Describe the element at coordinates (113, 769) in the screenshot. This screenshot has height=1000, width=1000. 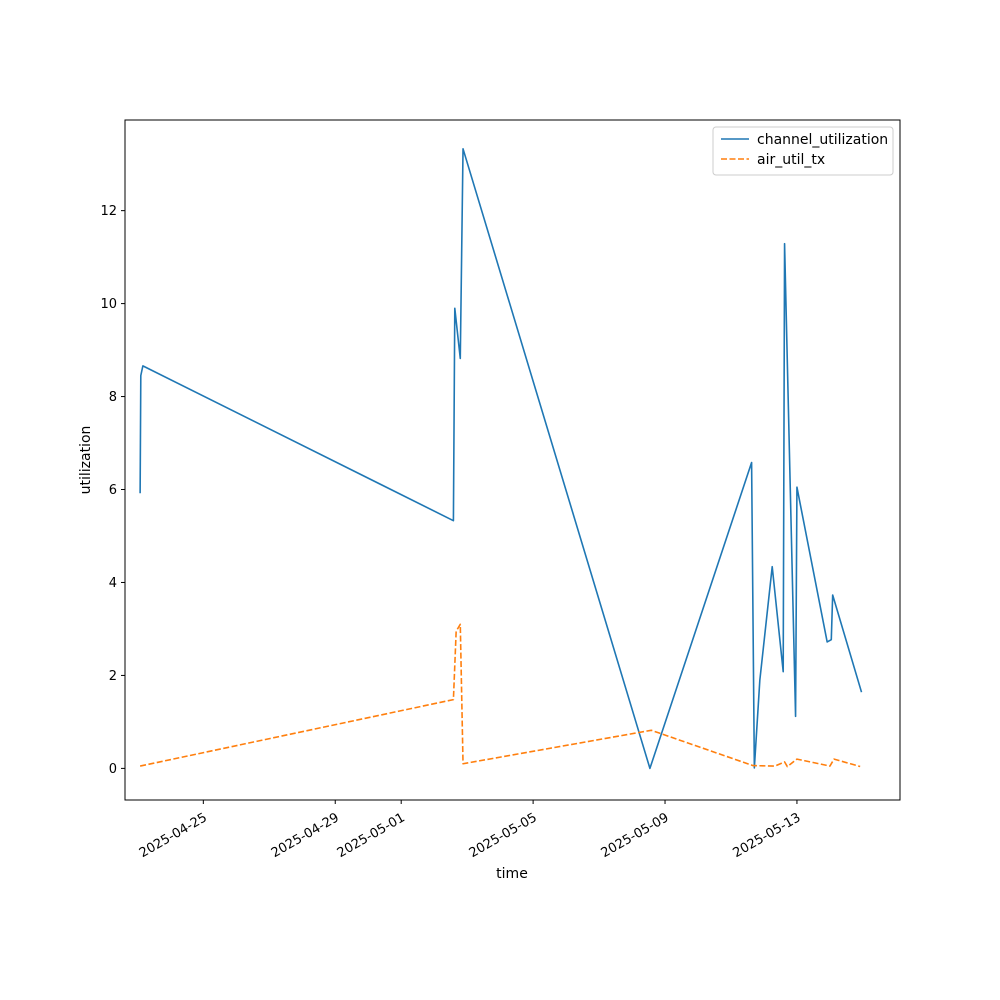
I see `y-tick-label: 0` at that location.